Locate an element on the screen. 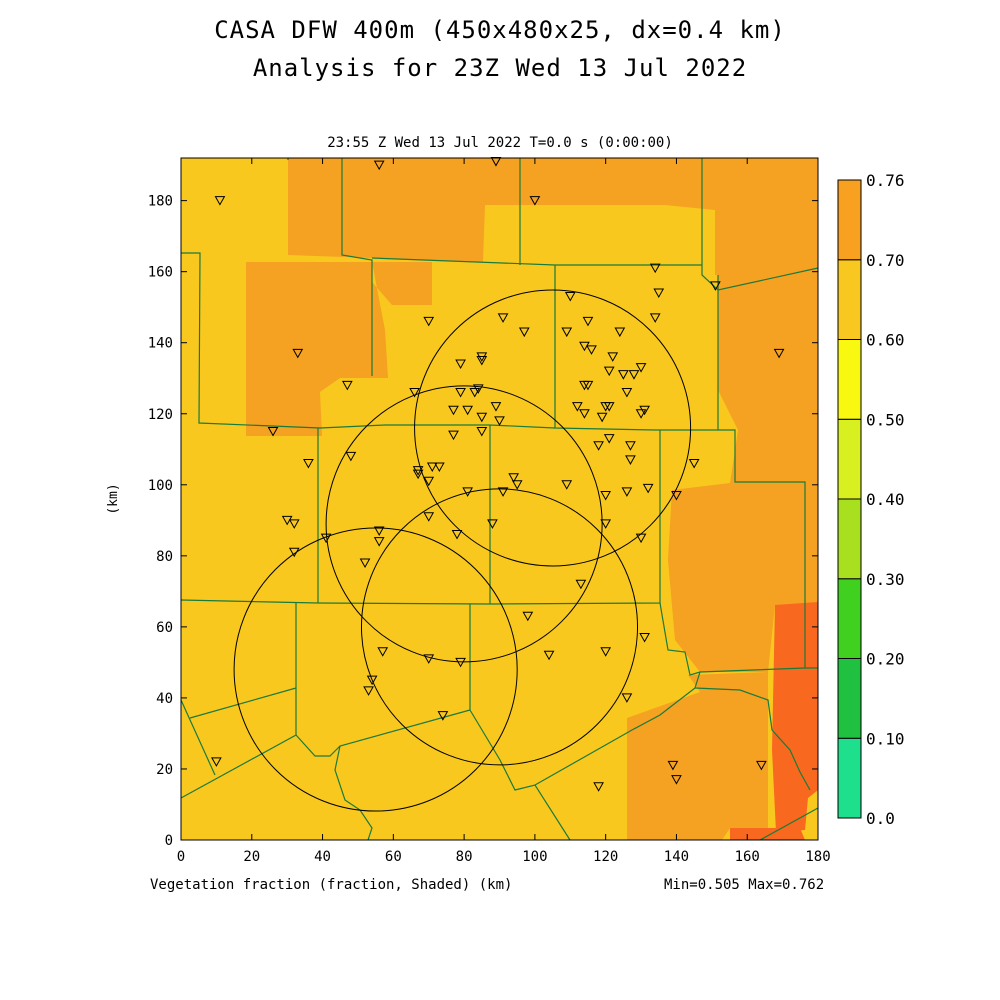 The width and height of the screenshot is (1000, 1000). x-tick-label: 140 is located at coordinates (676, 857).